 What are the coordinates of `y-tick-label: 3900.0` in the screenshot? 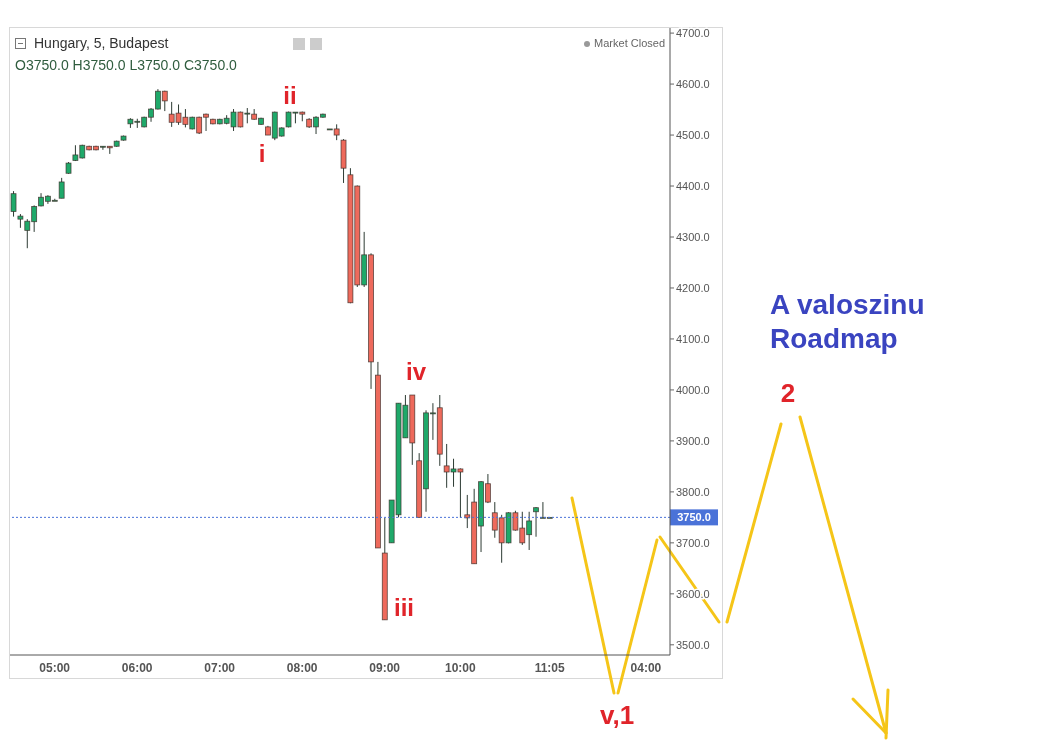 It's located at (693, 440).